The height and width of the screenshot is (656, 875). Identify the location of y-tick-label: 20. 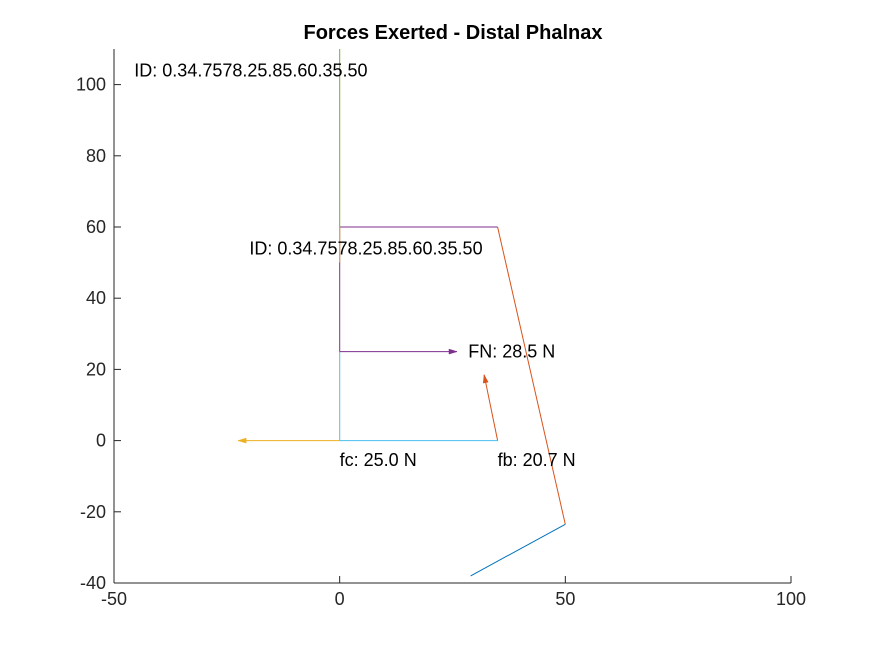
(96, 369).